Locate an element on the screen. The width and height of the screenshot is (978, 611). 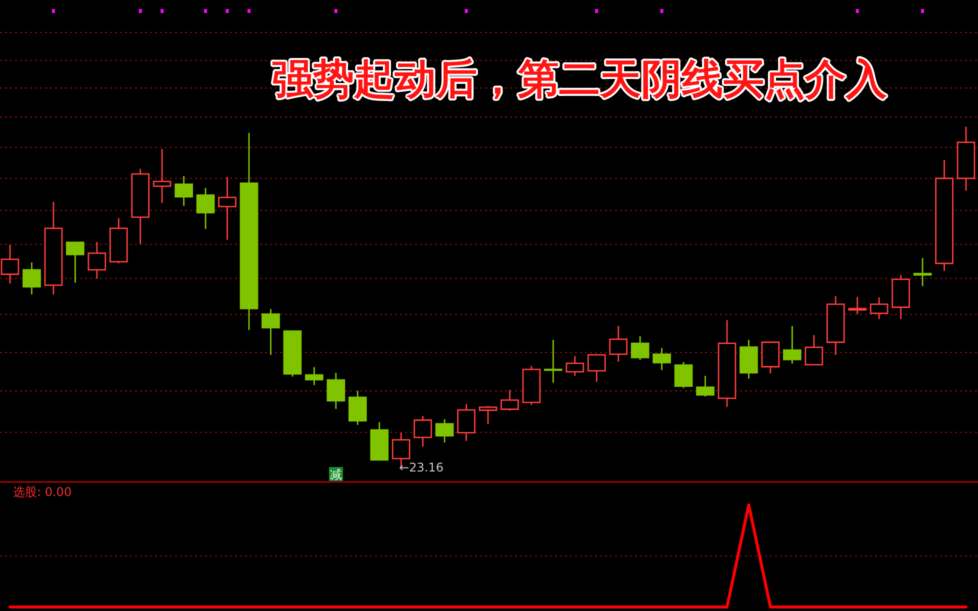
annotation: ←23.16 is located at coordinates (421, 467).